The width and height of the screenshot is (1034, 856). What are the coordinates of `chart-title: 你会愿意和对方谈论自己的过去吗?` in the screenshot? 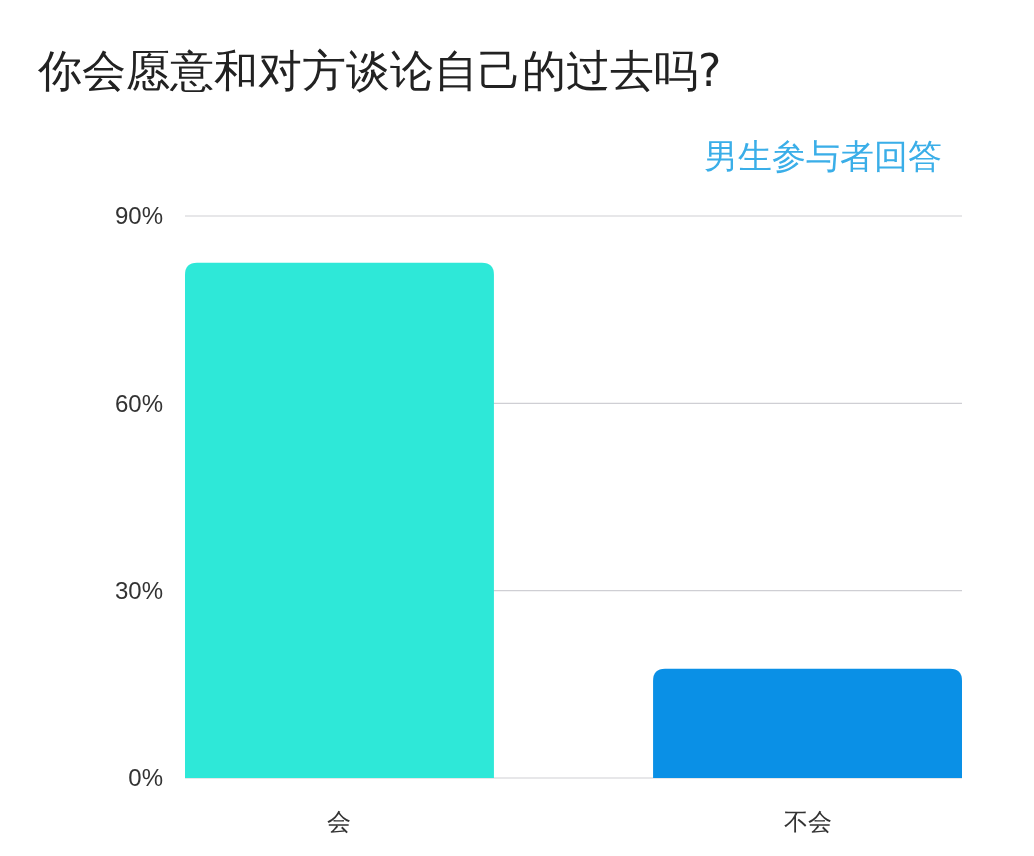 It's located at (379, 70).